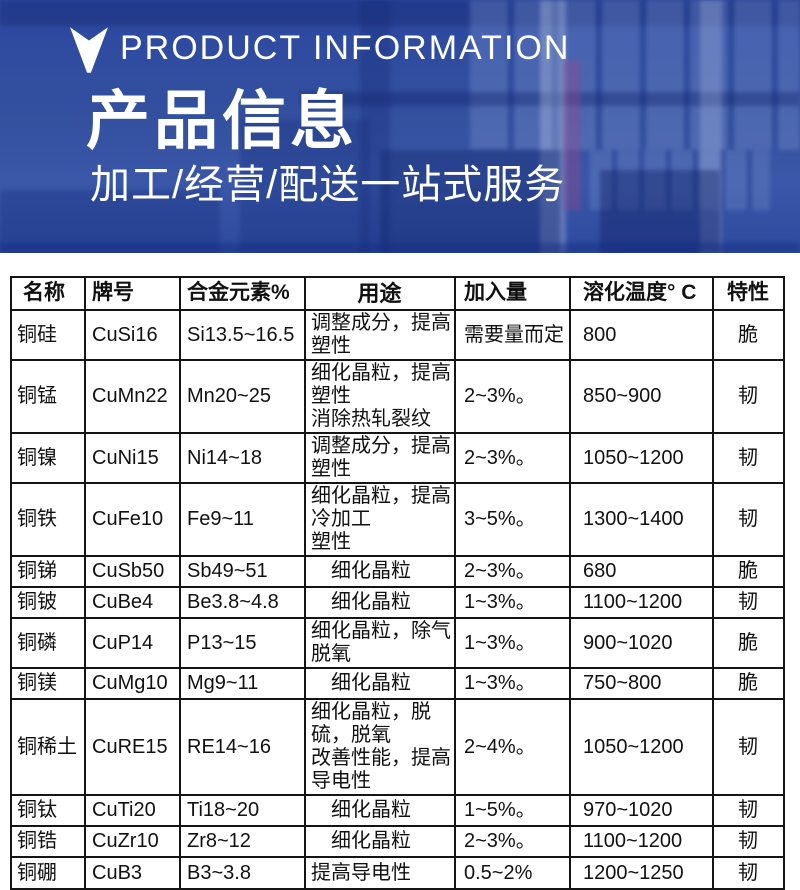  Describe the element at coordinates (512, 335) in the screenshot. I see `cell-amount: 需要量而定` at that location.